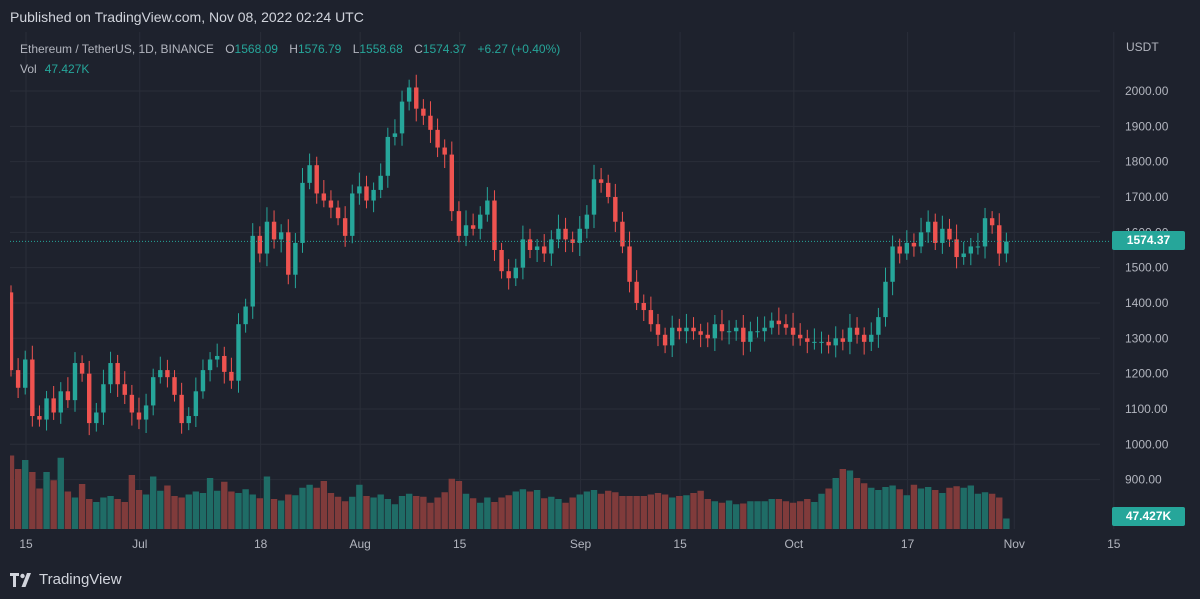 The image size is (1200, 599). Describe the element at coordinates (794, 544) in the screenshot. I see `time-tick-label: Oct` at that location.